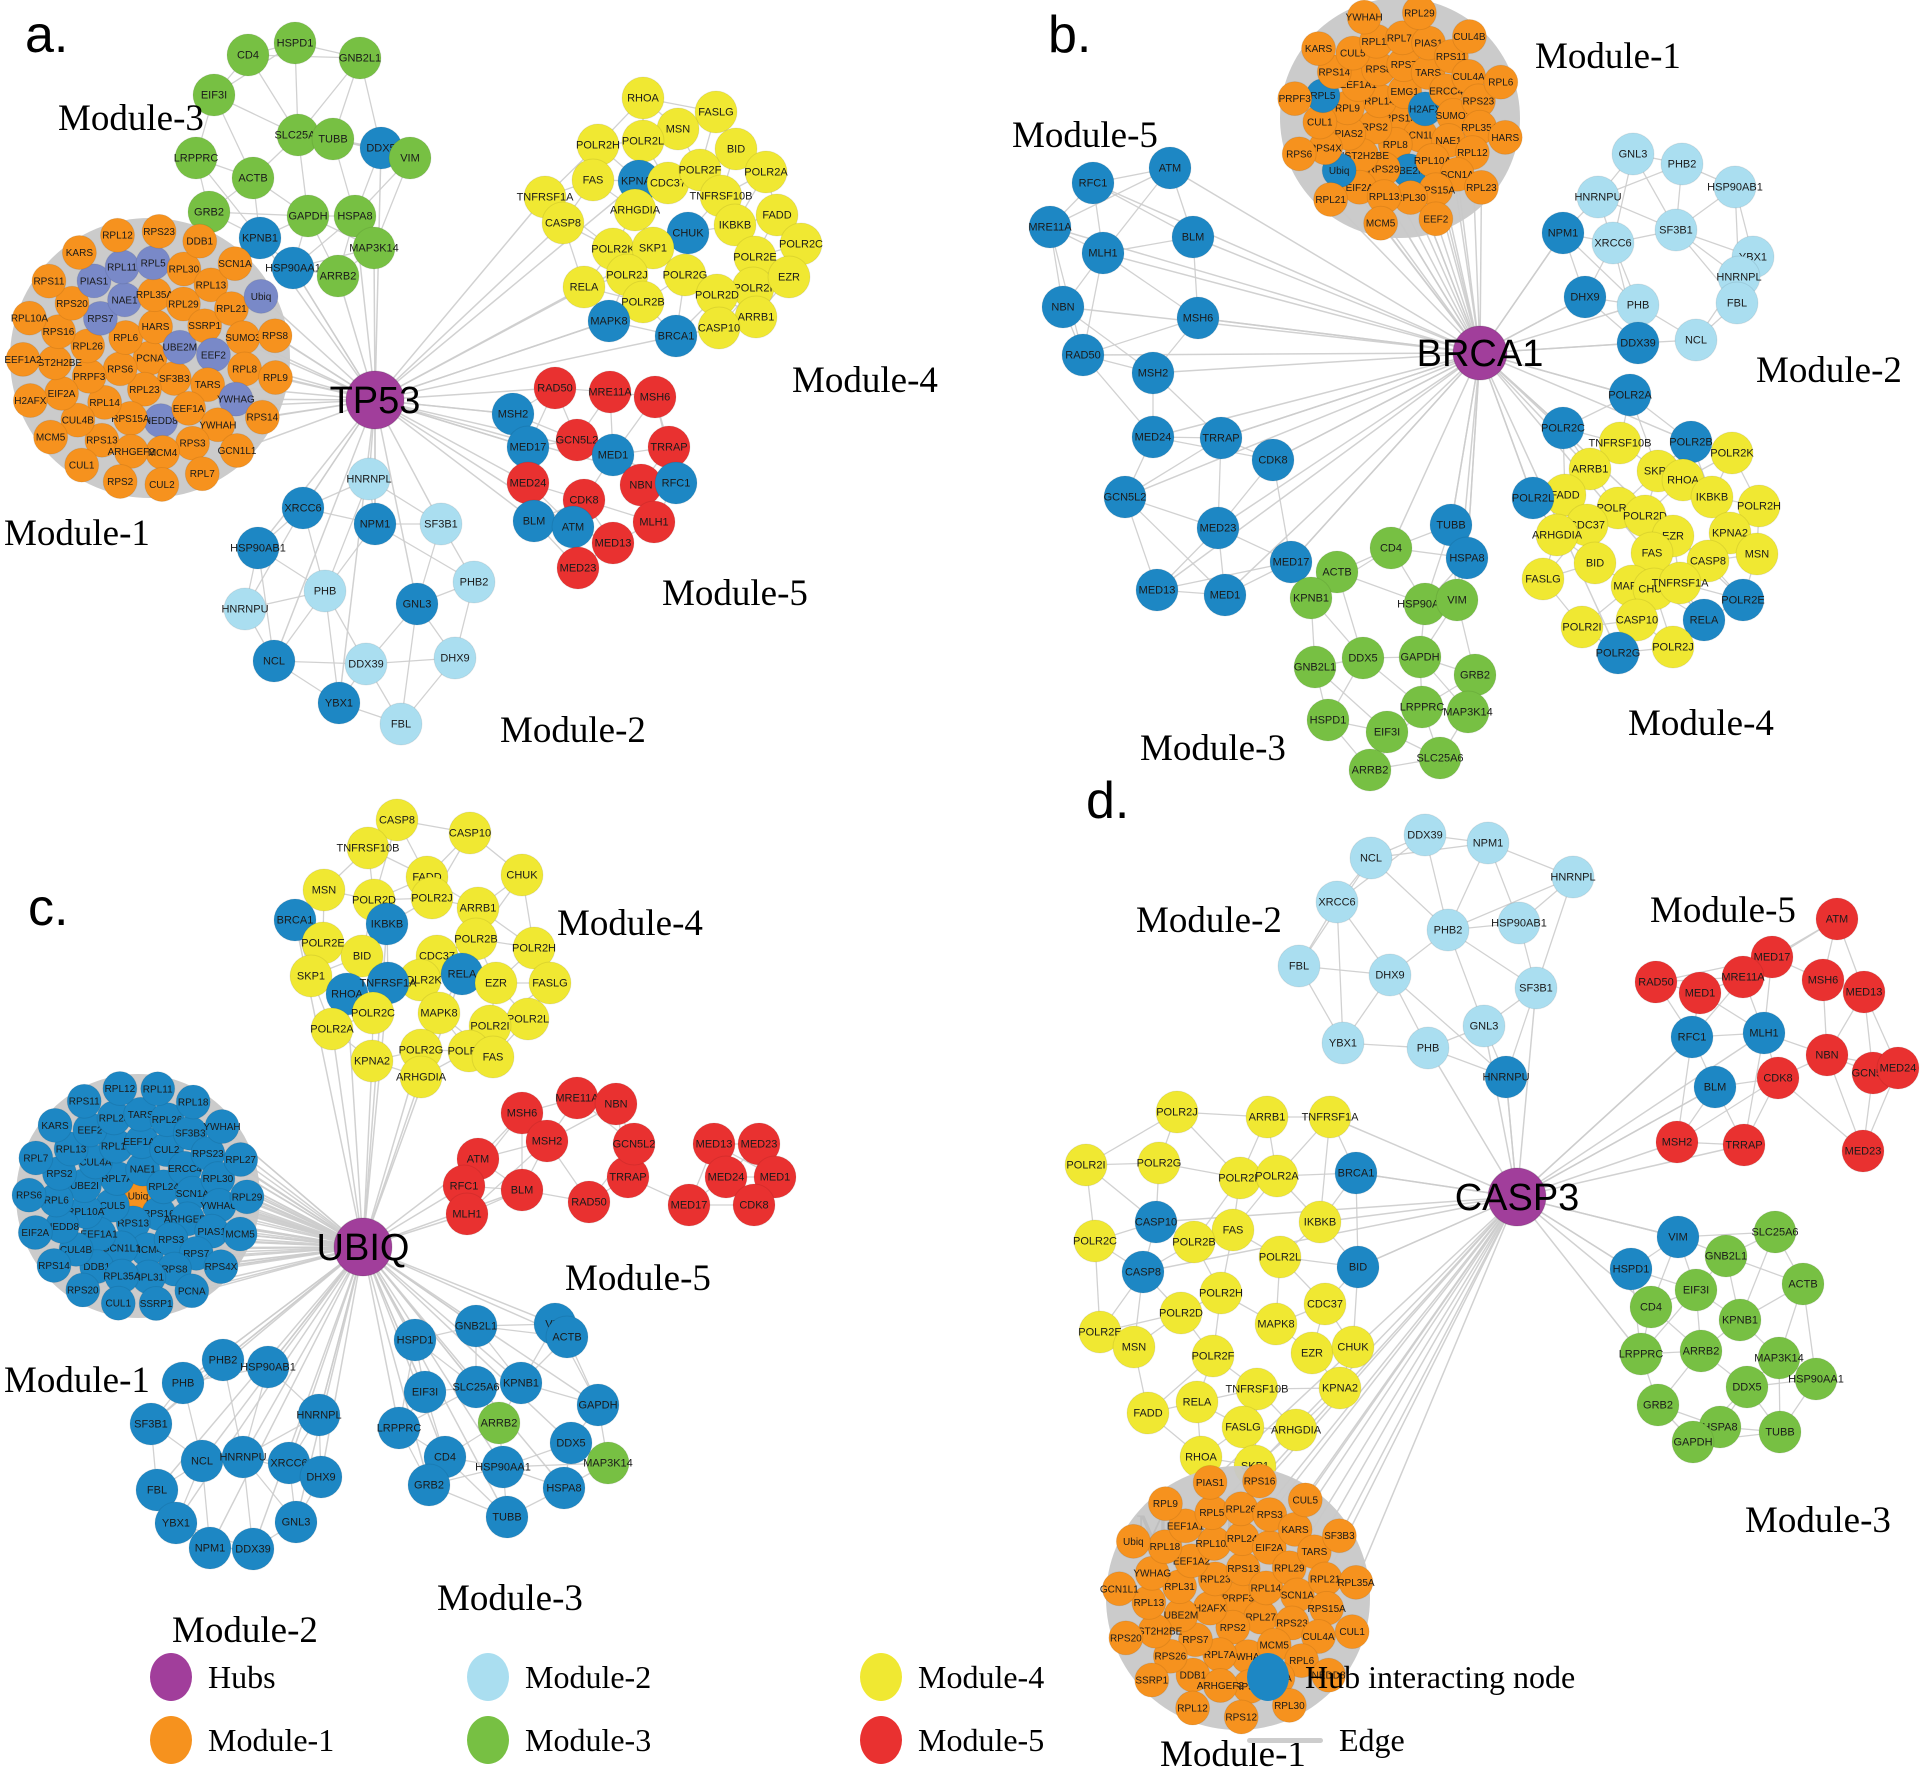 This screenshot has width=1923, height=1780. I want to click on node-YBX1, so click(176, 1523).